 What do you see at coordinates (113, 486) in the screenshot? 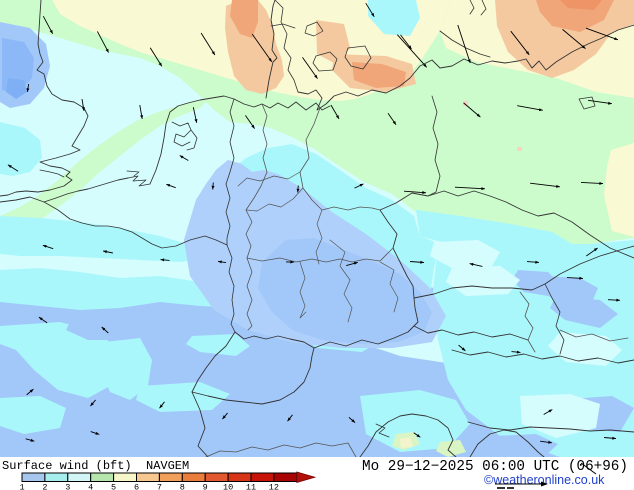
I see `svg-text: 5` at bounding box center [113, 486].